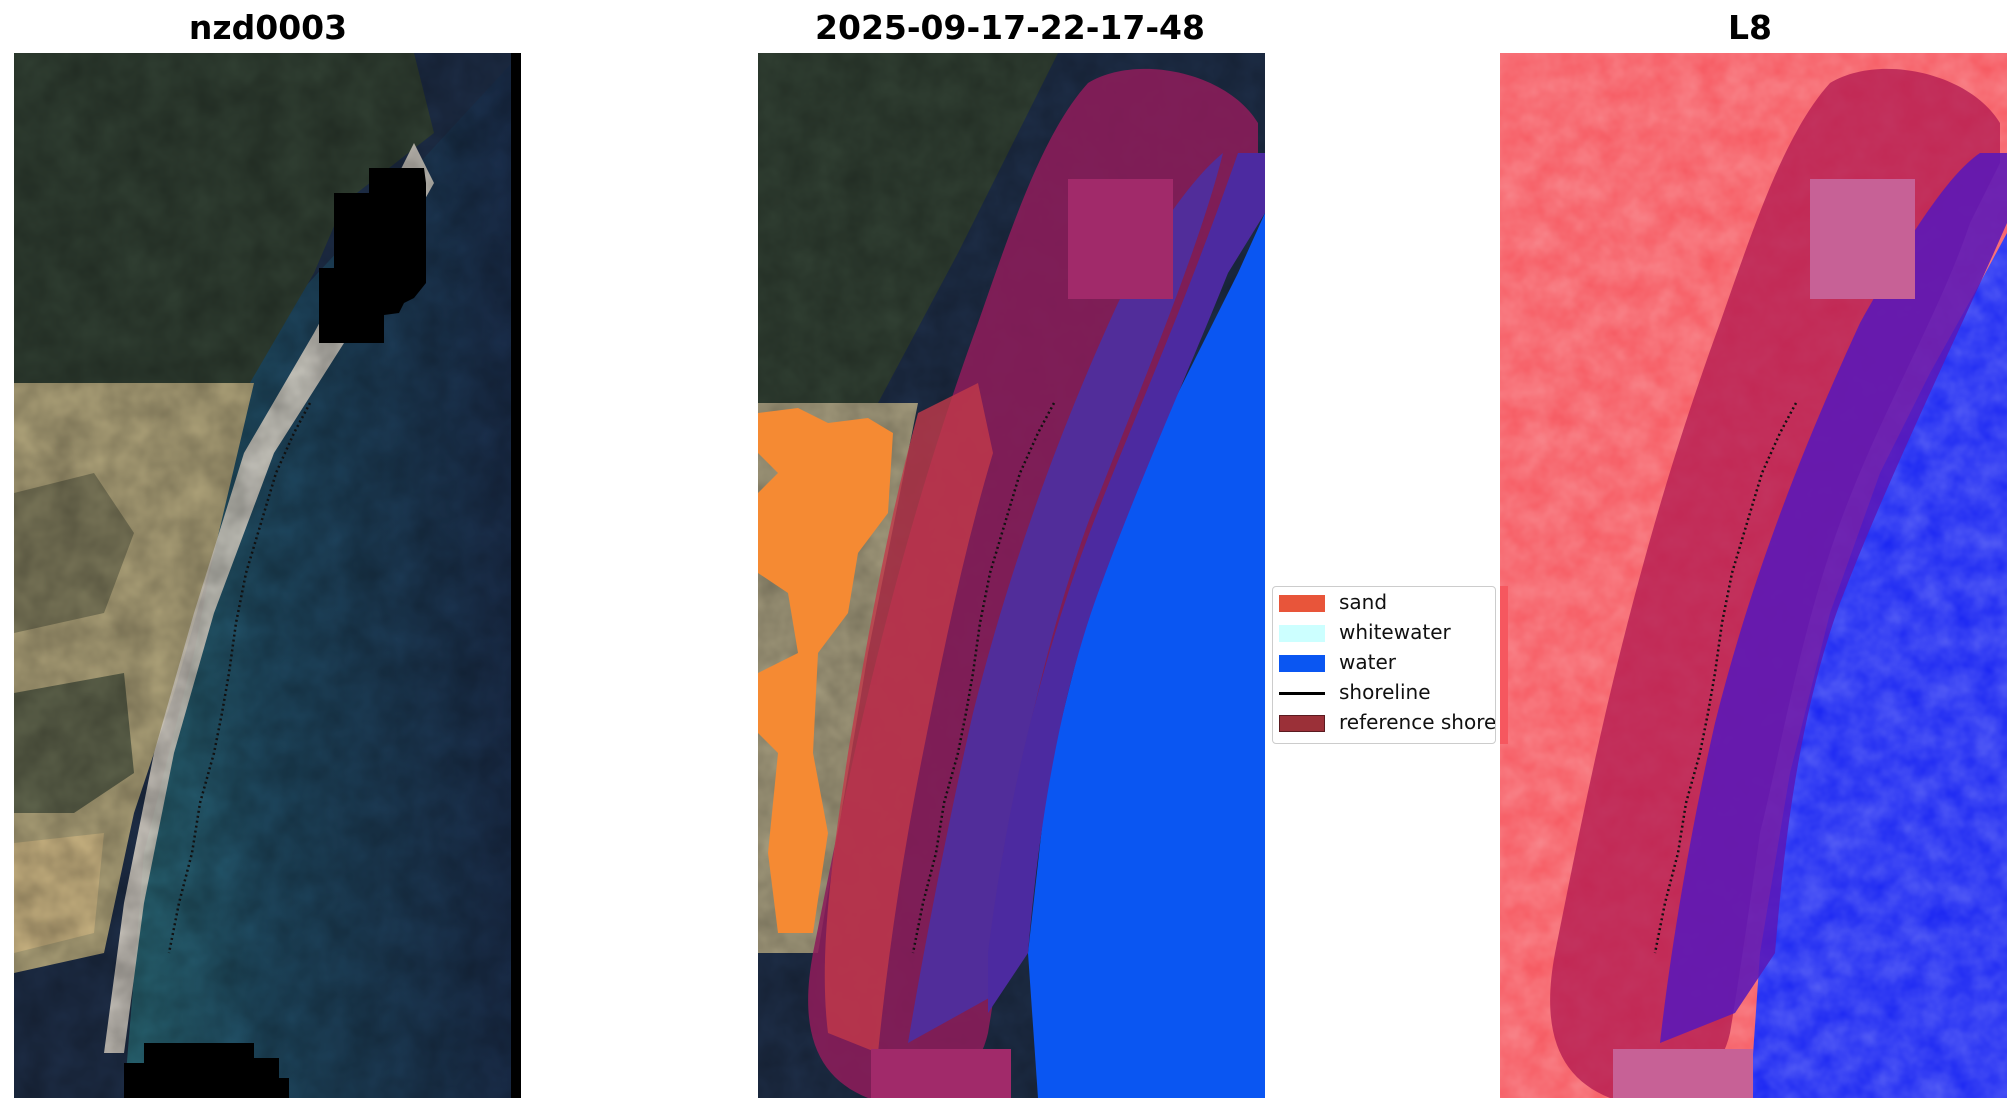 The height and width of the screenshot is (1108, 2008). Describe the element at coordinates (1302, 603) in the screenshot. I see `sand-swatch` at that location.